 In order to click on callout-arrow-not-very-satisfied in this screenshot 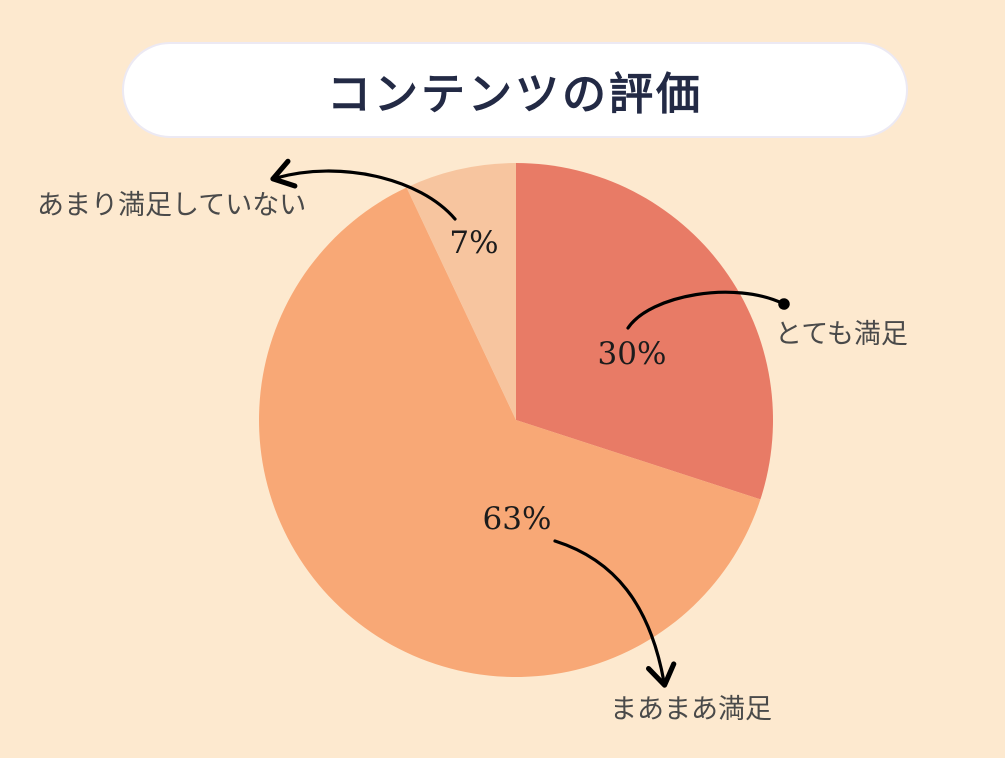, I will do `click(363, 189)`.